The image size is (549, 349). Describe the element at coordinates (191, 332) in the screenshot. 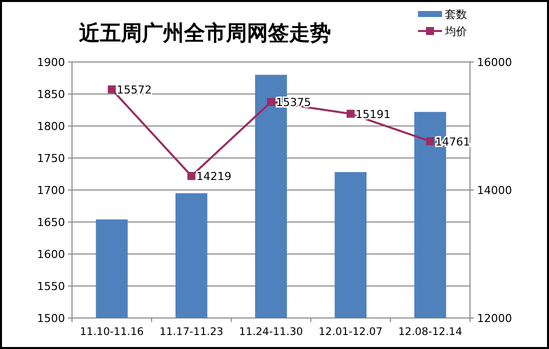

I see `x-tick-label: 11.17-11.23` at that location.